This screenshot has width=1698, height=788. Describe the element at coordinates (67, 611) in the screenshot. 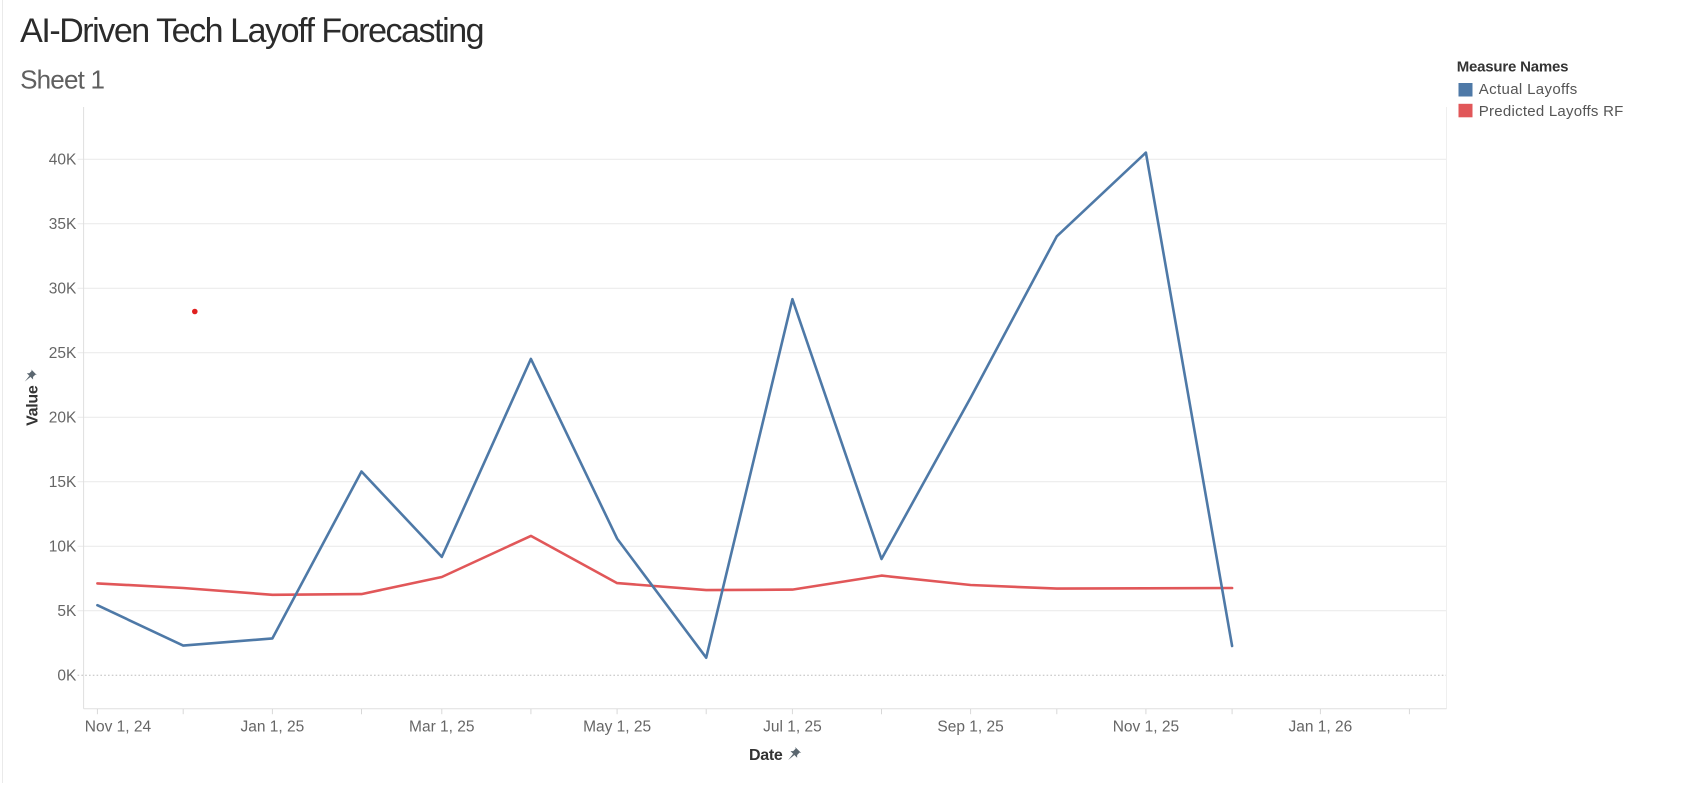

I see `svg-text: 5K` at that location.